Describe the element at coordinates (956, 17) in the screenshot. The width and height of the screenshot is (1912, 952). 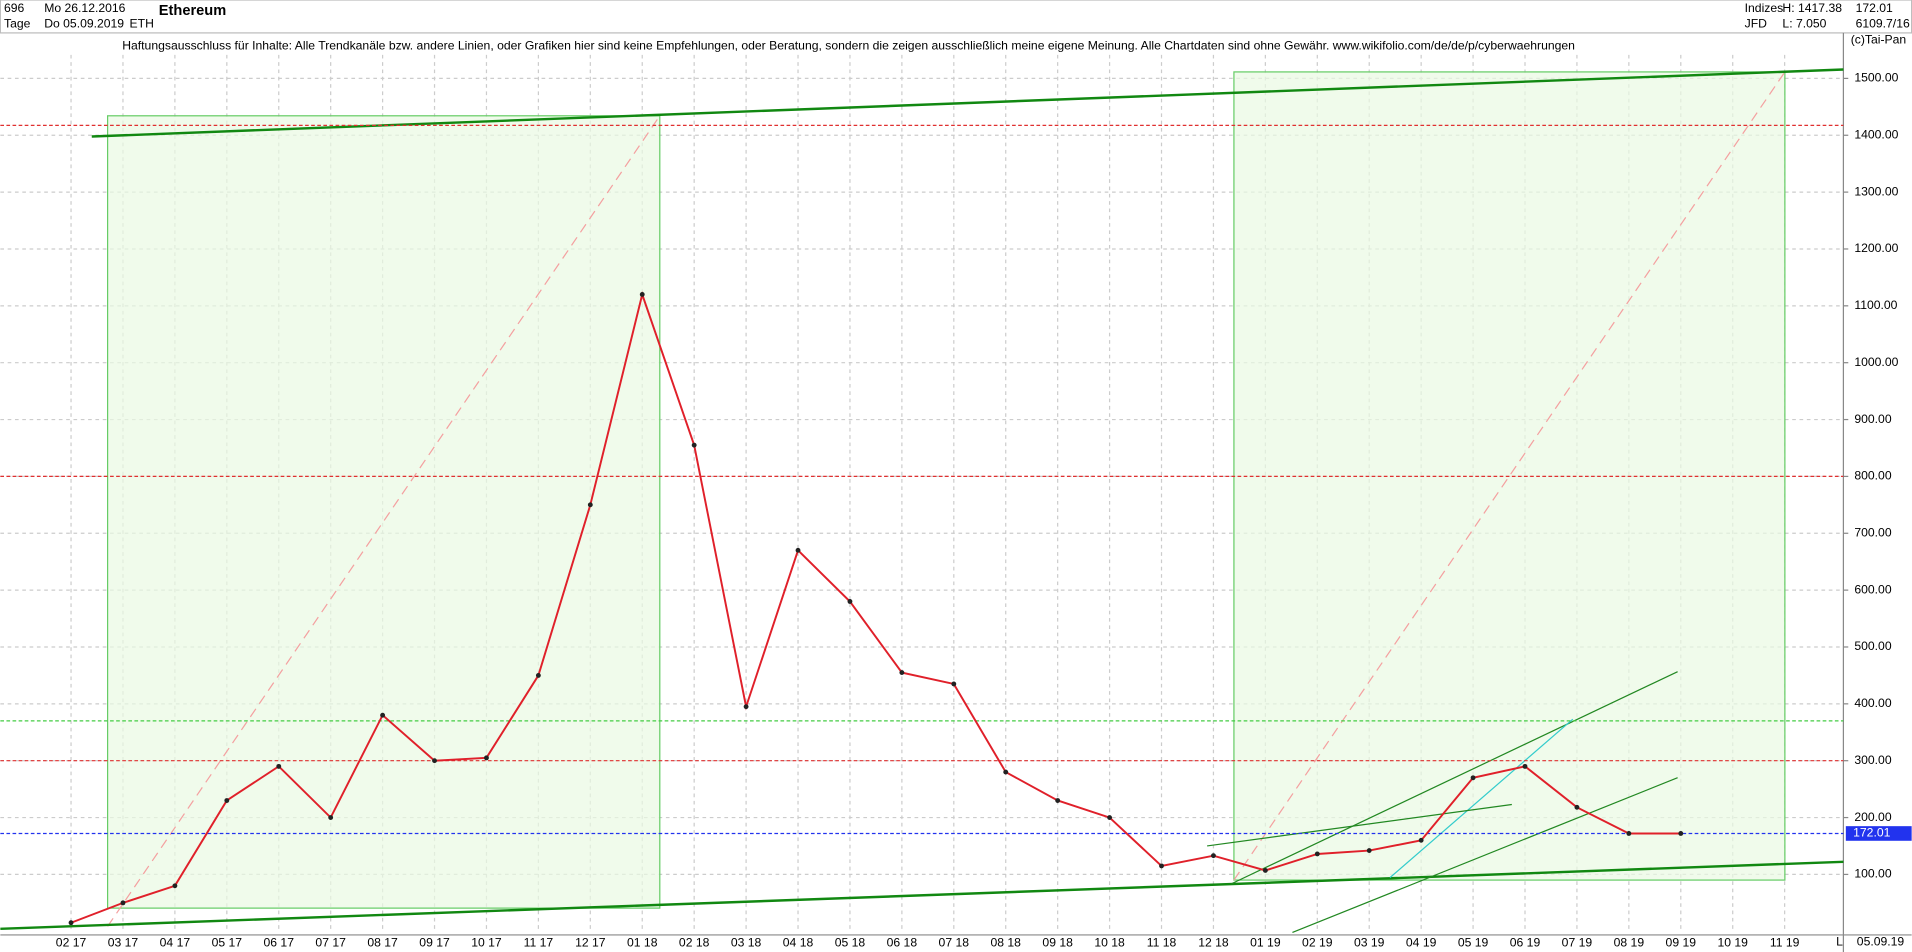
I see `header-bar` at that location.